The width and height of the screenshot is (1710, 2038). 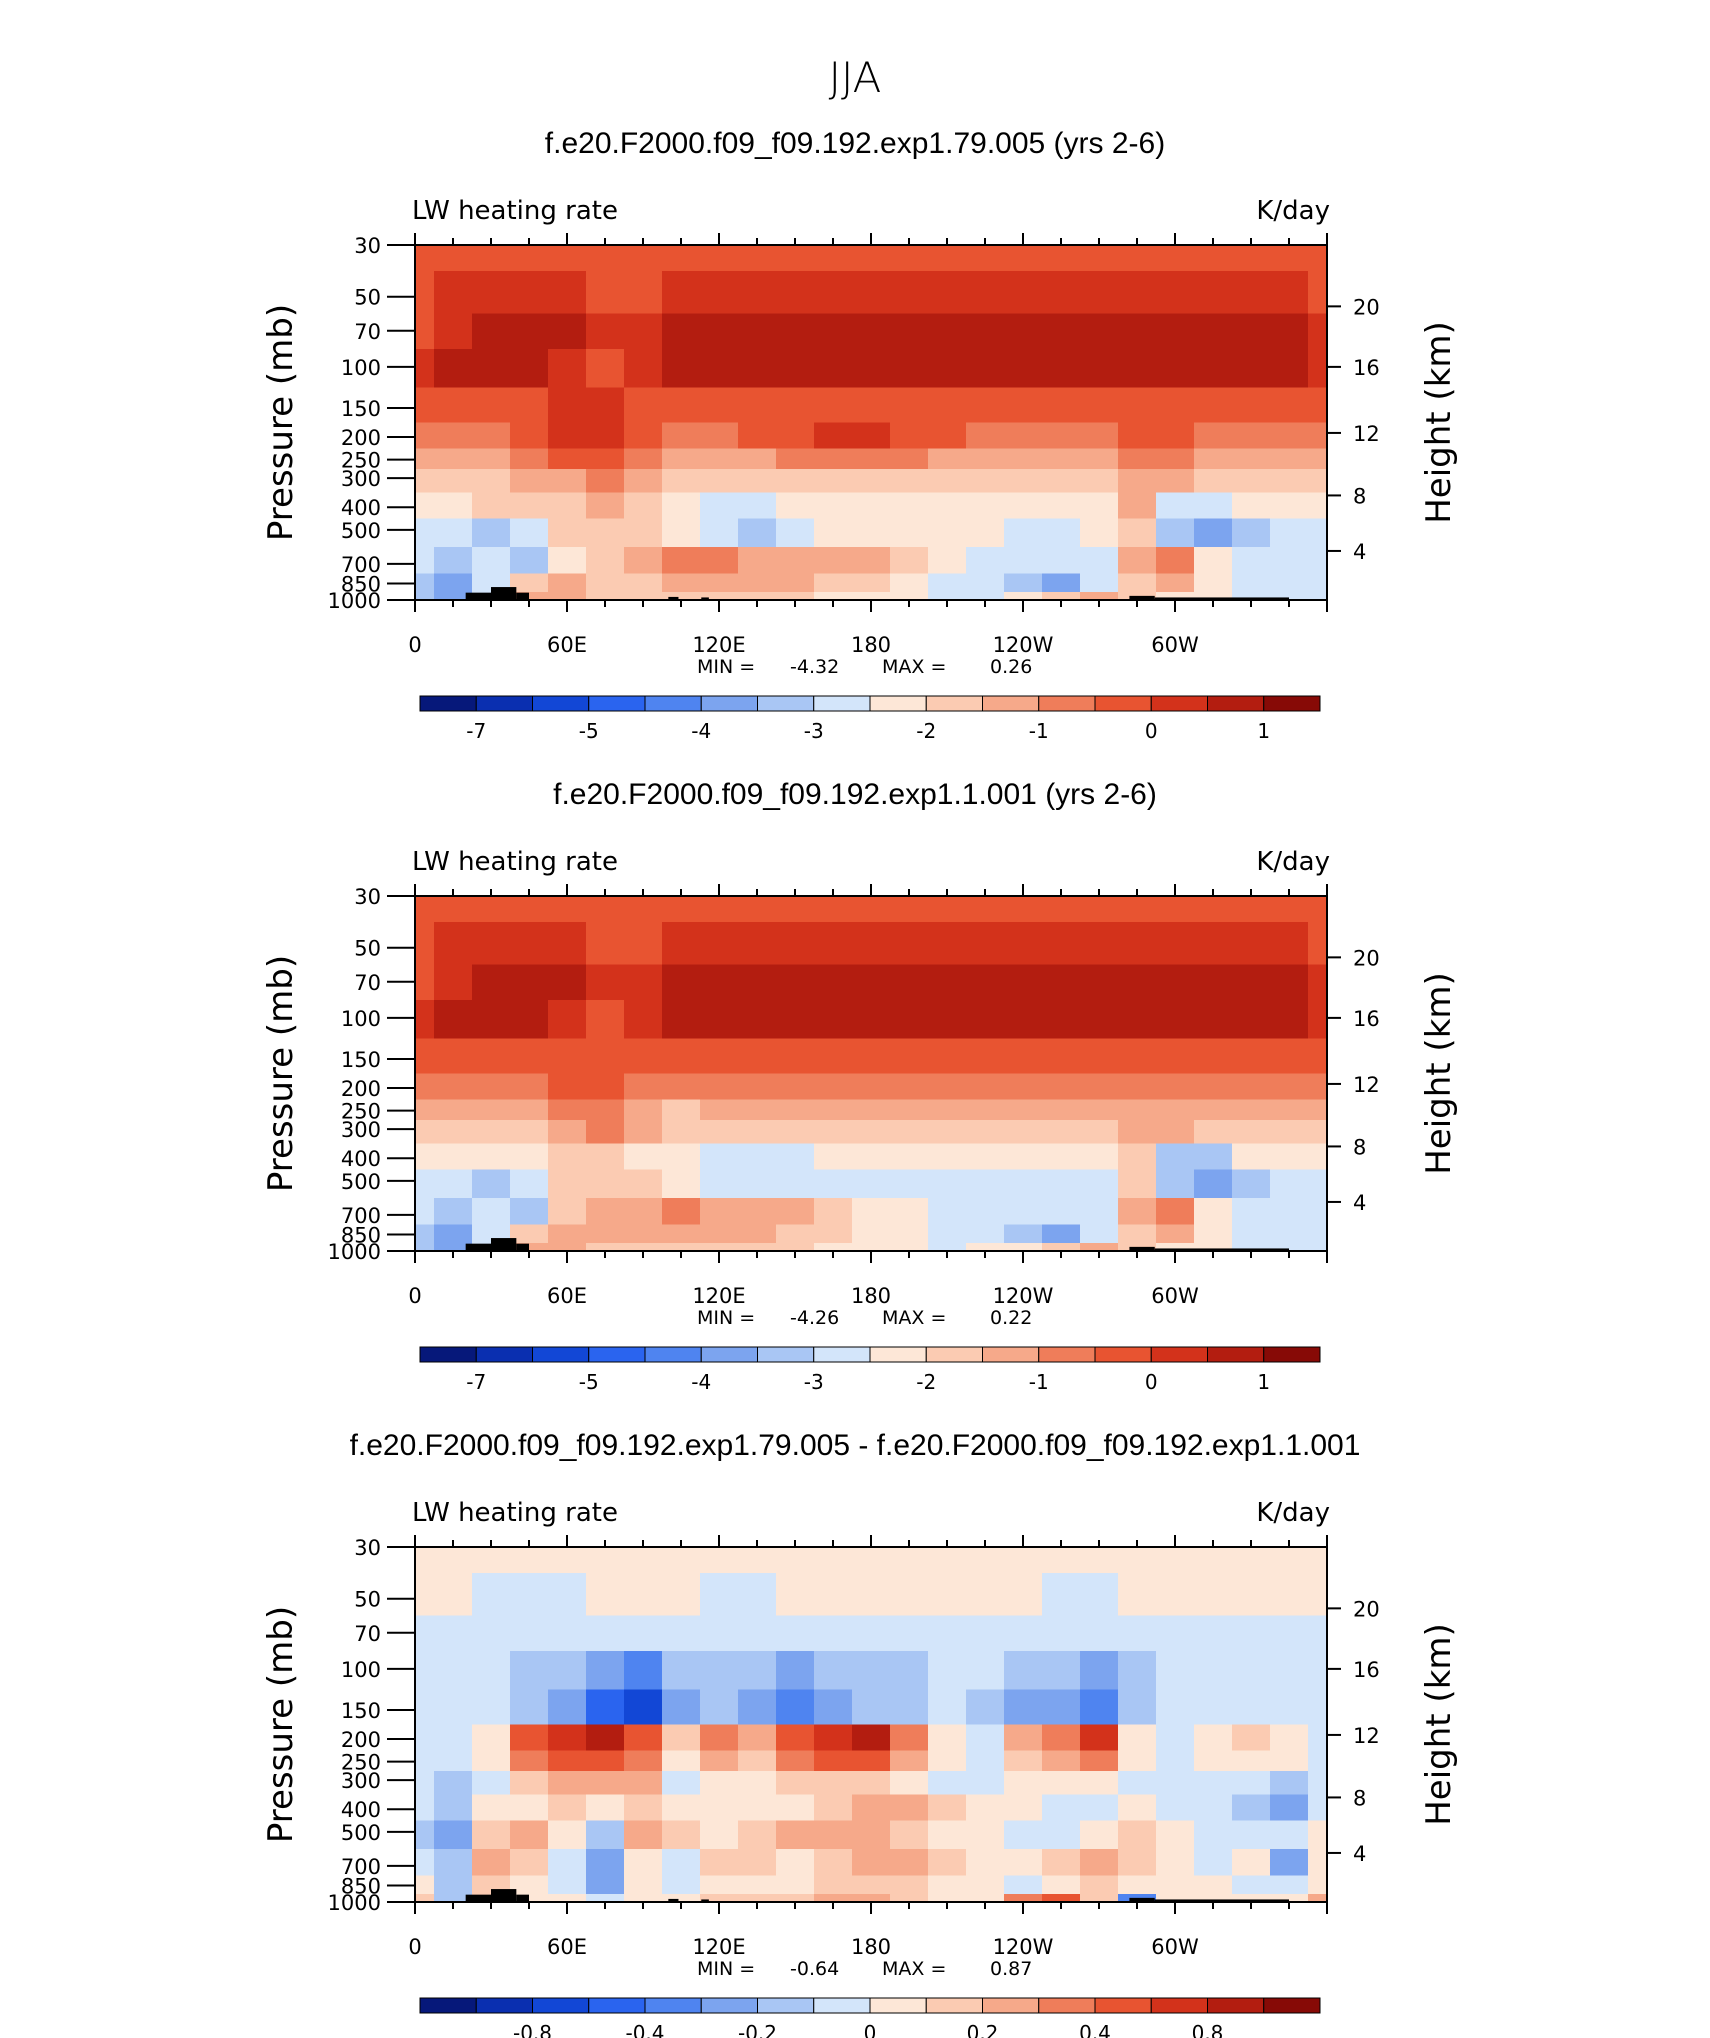 What do you see at coordinates (870, 2029) in the screenshot?
I see `colorbar-label: 0` at bounding box center [870, 2029].